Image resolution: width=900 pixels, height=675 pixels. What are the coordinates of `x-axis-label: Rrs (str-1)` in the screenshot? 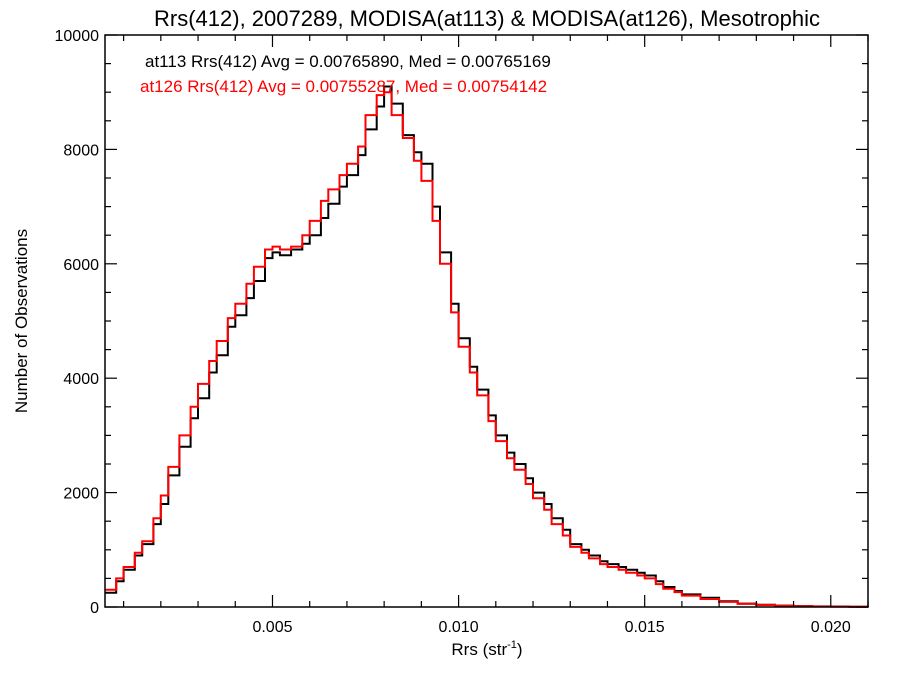 It's located at (486, 649).